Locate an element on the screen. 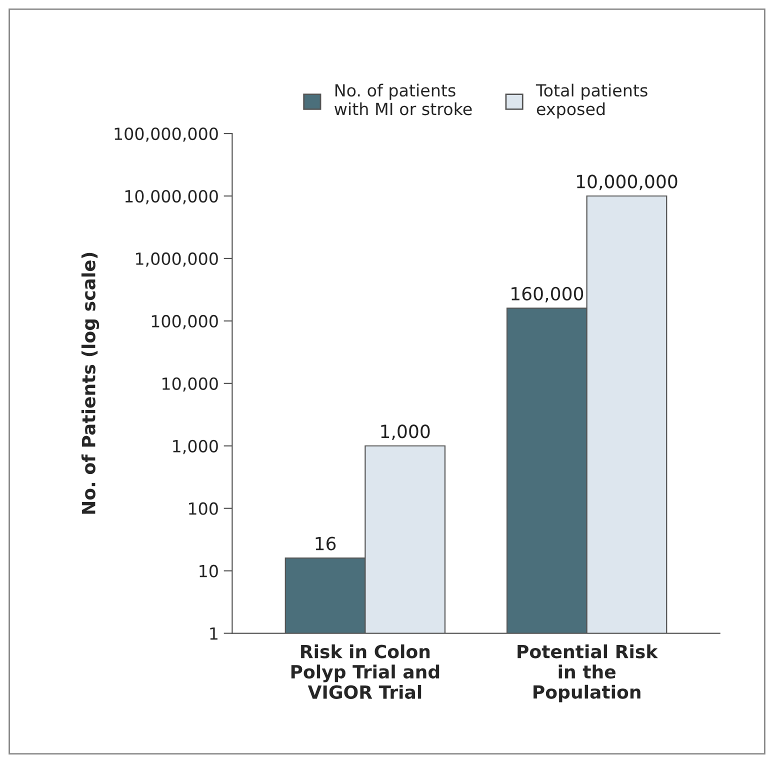  y-tick-label: 100,000 is located at coordinates (185, 322).